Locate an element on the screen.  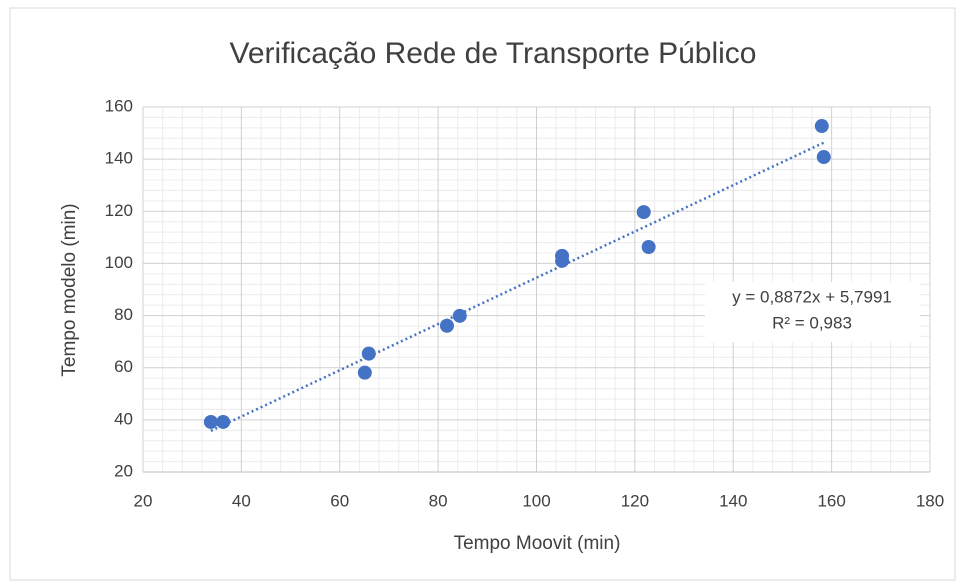
trendline-equation: y = 0,8872x + 5,7991 is located at coordinates (812, 296).